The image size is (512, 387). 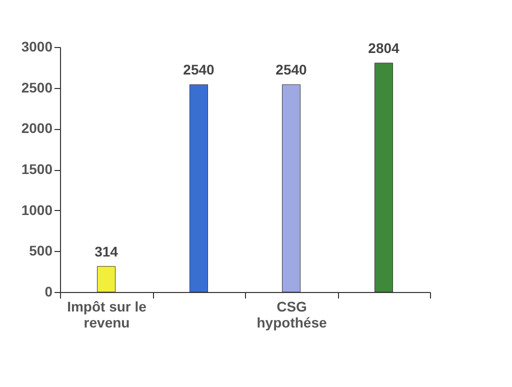 I want to click on data-label: 2804, so click(x=384, y=48).